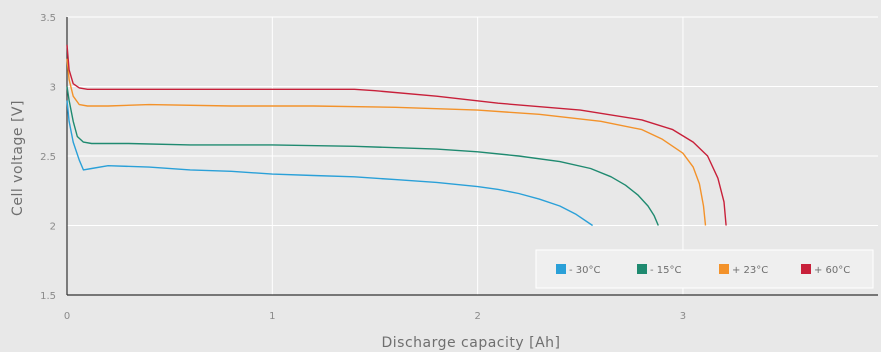 The height and width of the screenshot is (352, 881). What do you see at coordinates (48, 18) in the screenshot?
I see `y-tick-label: 3.5` at bounding box center [48, 18].